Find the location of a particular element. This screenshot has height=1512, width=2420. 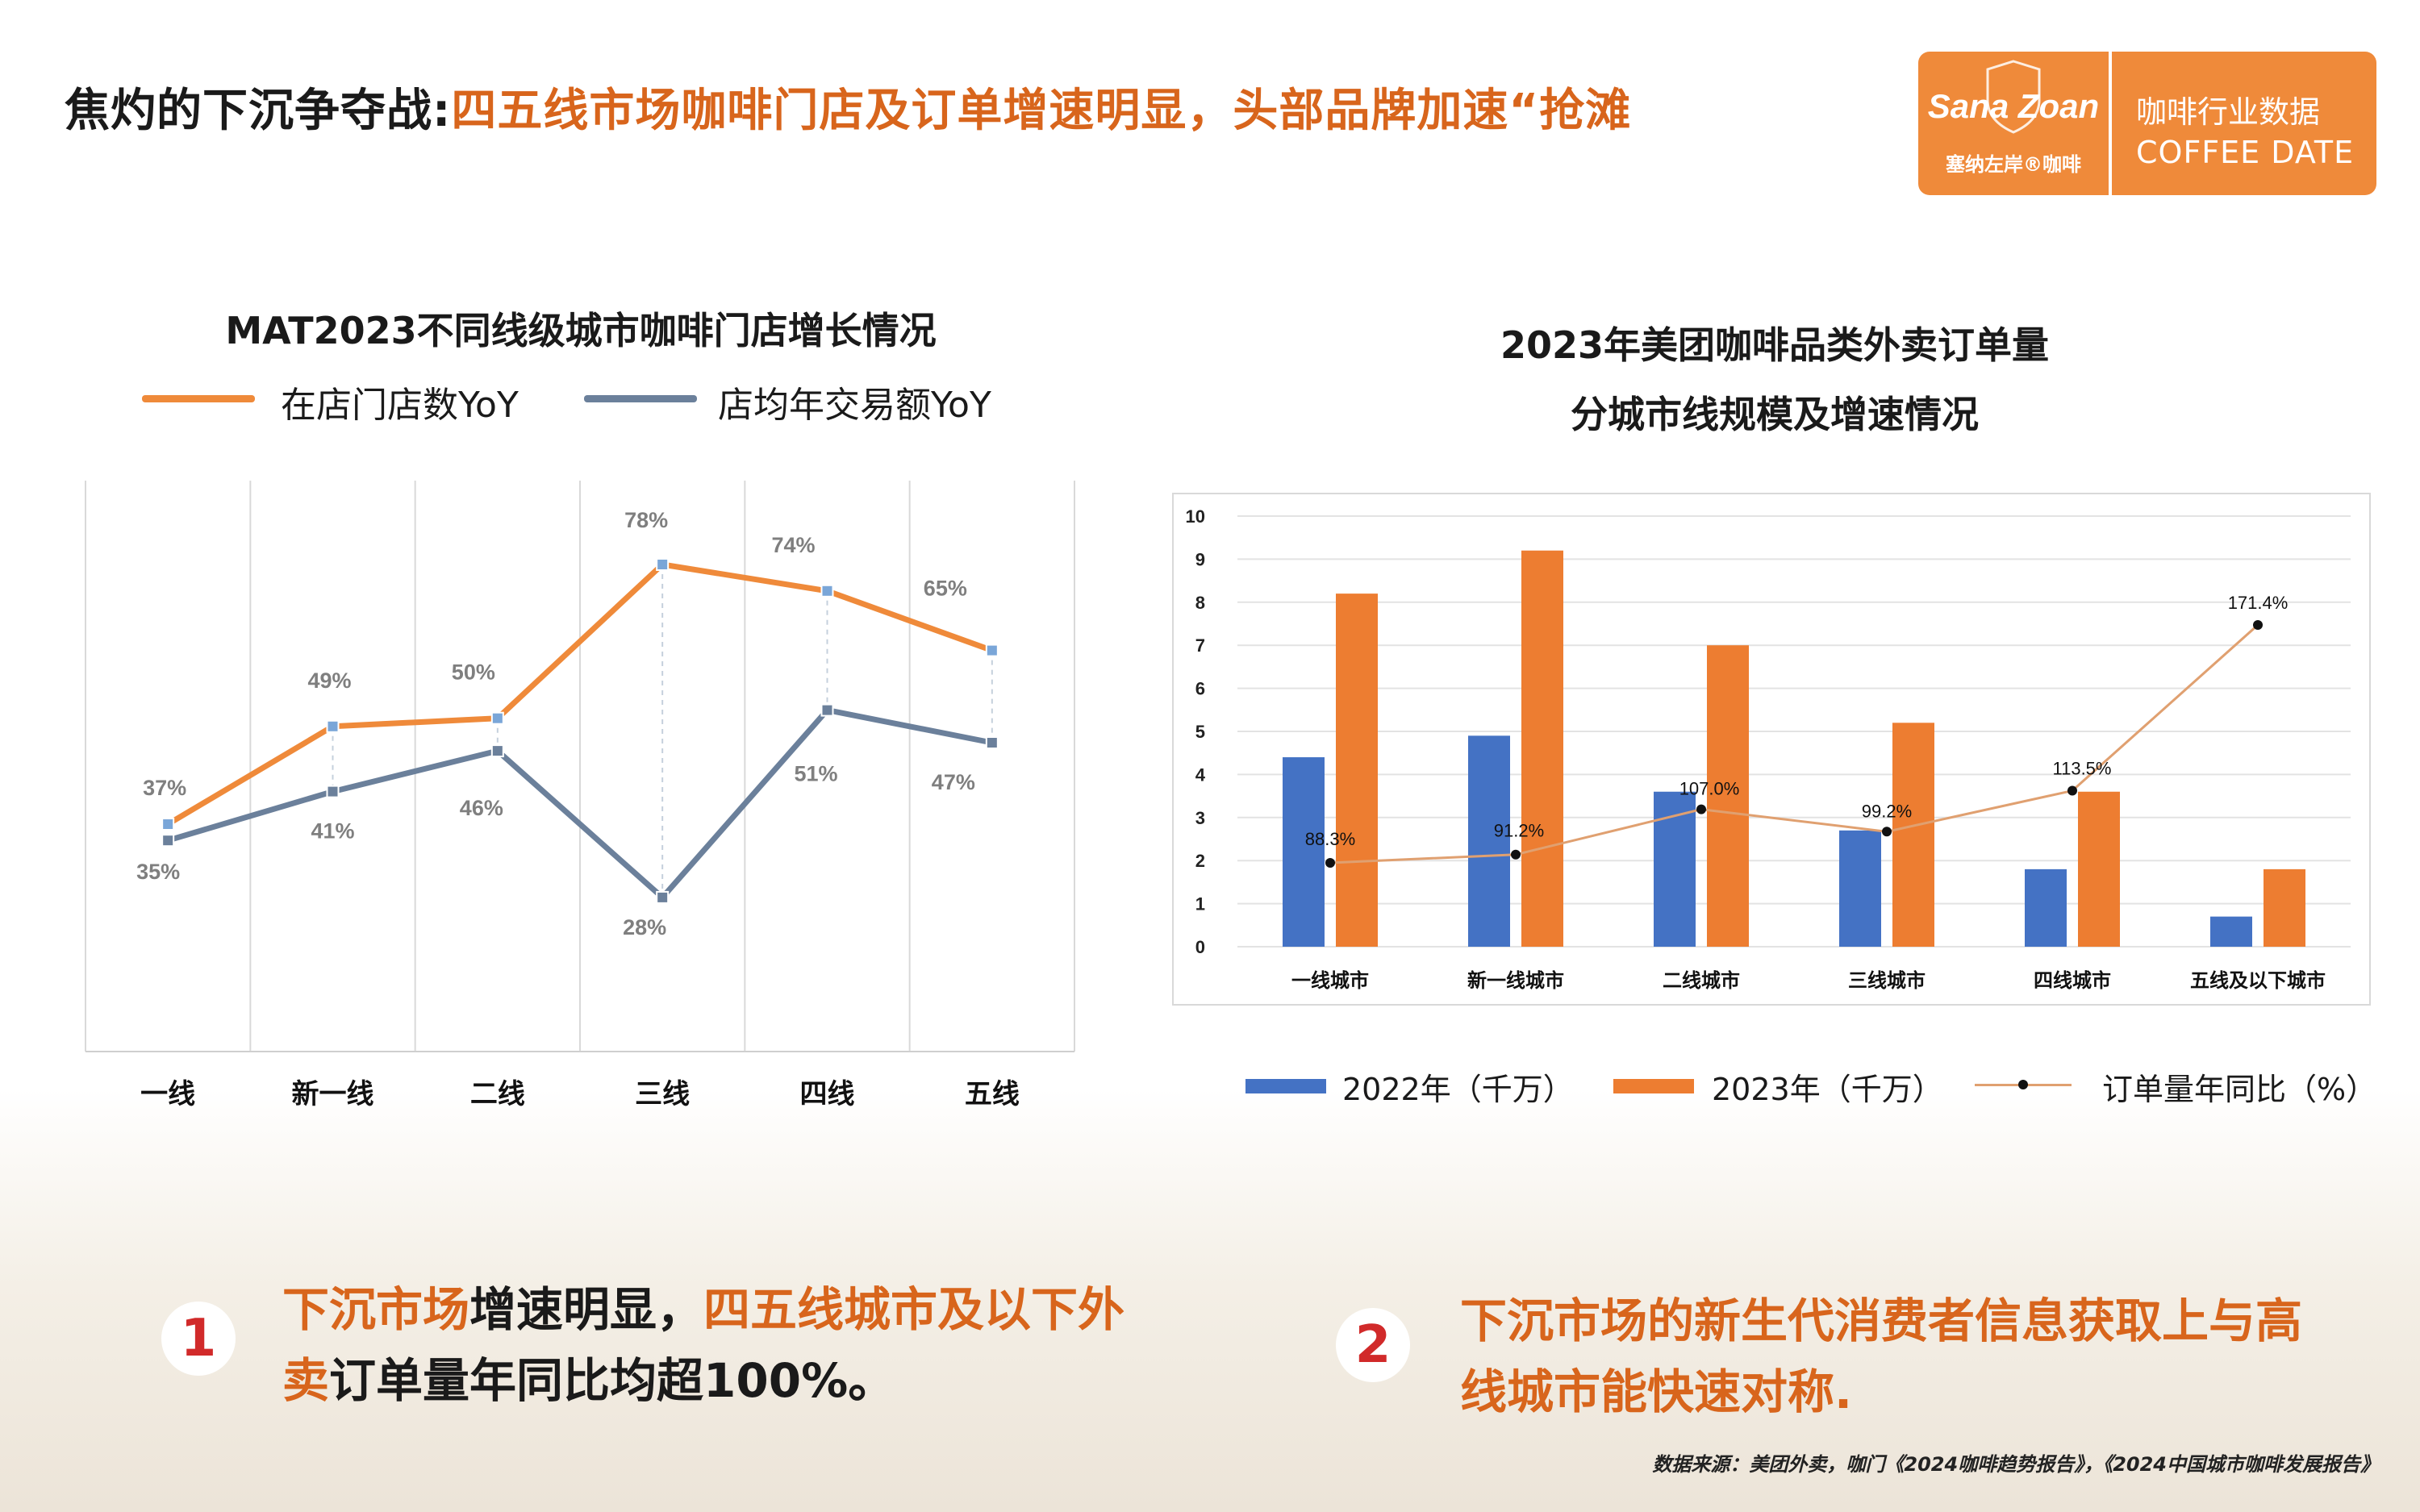

point2-highlight-b: 线城市能快速对称. is located at coordinates (1657, 1391).